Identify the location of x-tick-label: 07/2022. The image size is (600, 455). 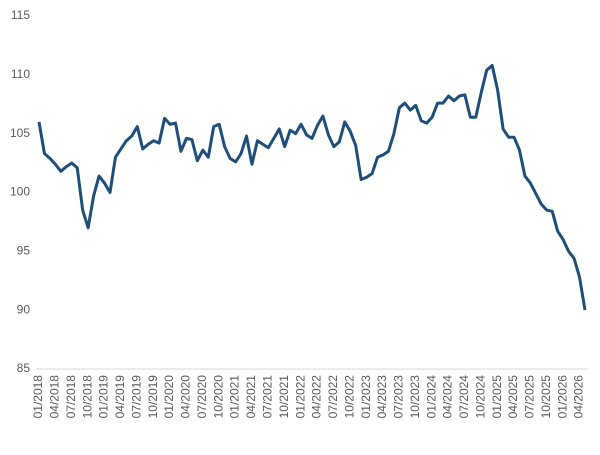
(333, 397).